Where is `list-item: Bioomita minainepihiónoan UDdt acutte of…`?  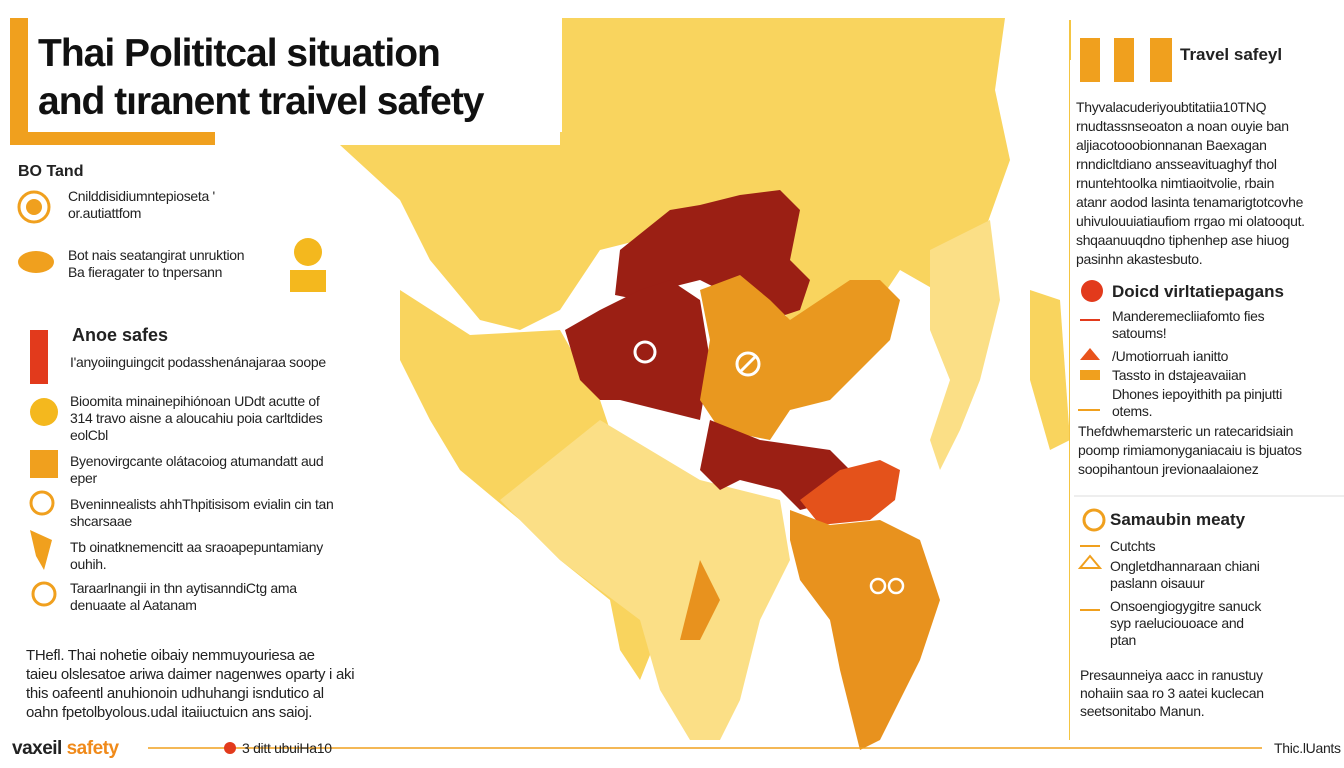
list-item: Bioomita minainepihiónoan UDdt acutte of… is located at coordinates (196, 418).